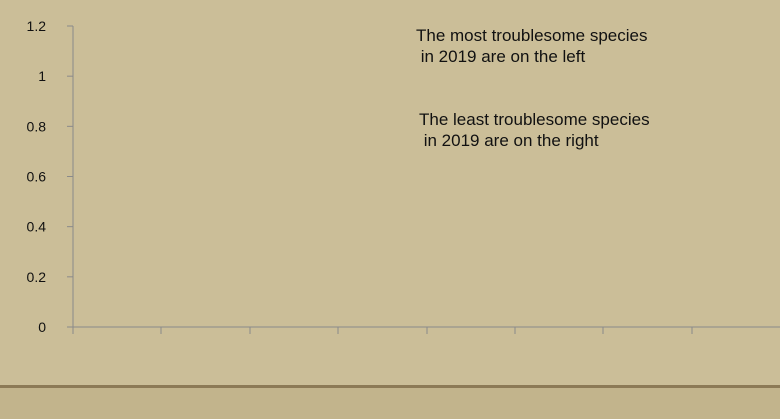 The height and width of the screenshot is (419, 780). I want to click on y-tick-label: 0.2, so click(37, 277).